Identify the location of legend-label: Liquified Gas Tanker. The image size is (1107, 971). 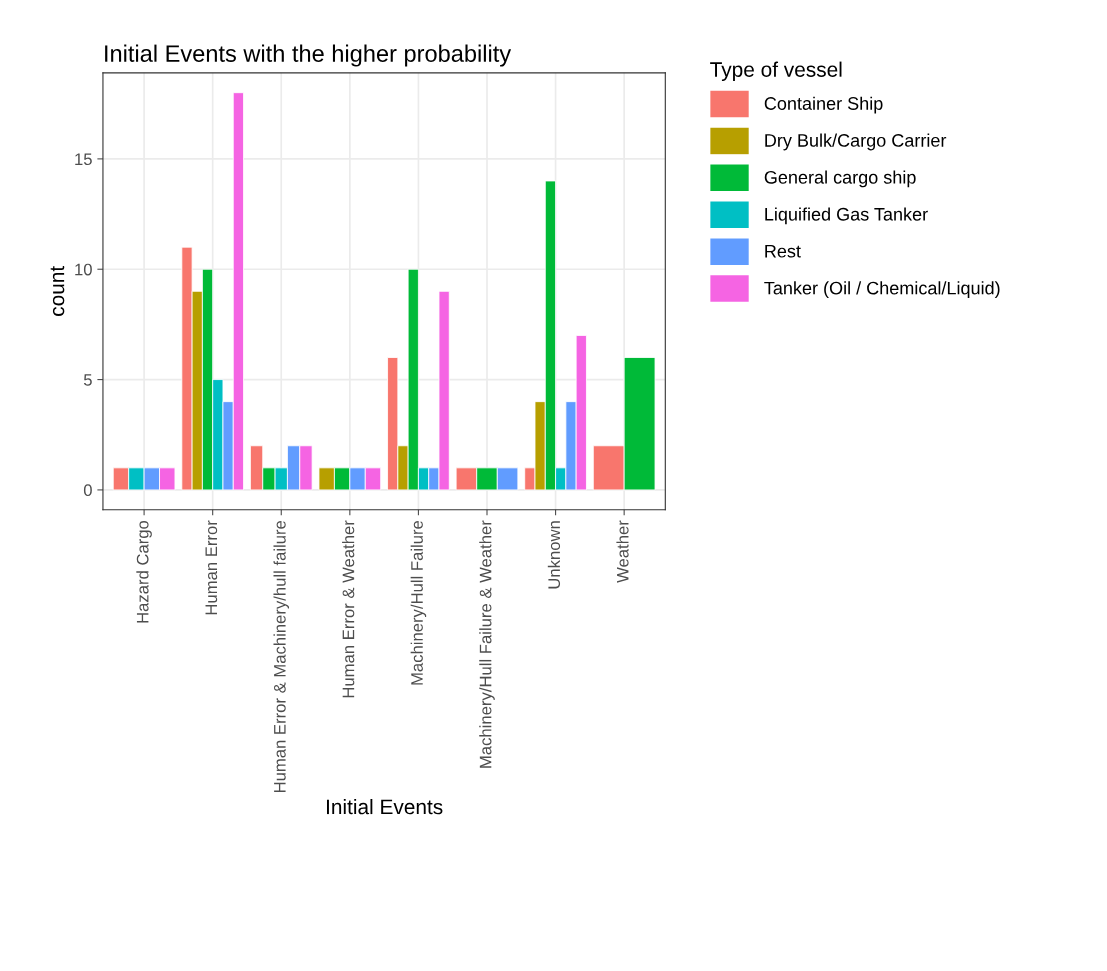
(846, 216).